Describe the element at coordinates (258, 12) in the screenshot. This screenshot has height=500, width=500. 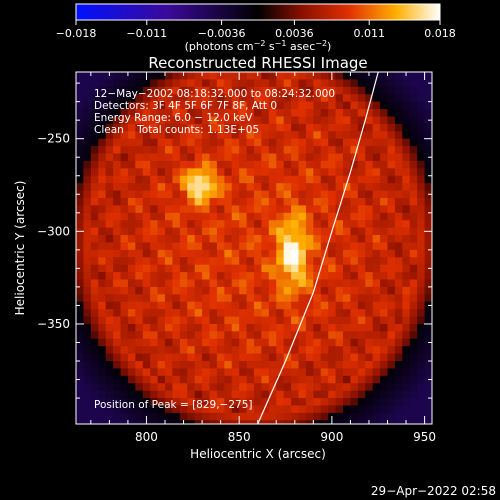
I see `colorbar` at that location.